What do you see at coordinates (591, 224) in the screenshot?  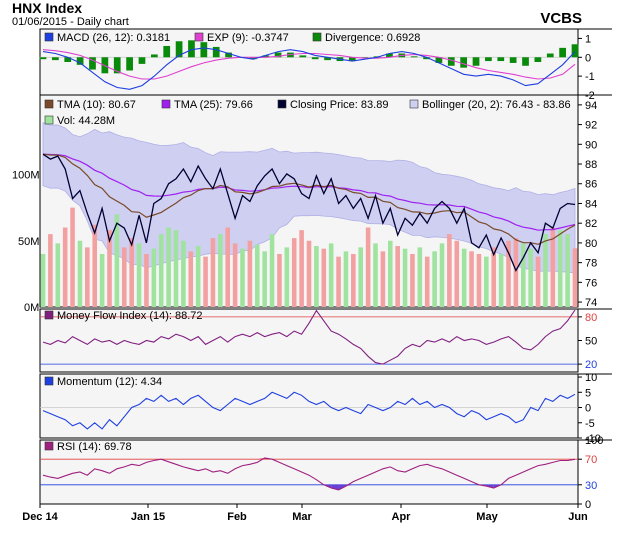 I see `price-tick-label: 82` at bounding box center [591, 224].